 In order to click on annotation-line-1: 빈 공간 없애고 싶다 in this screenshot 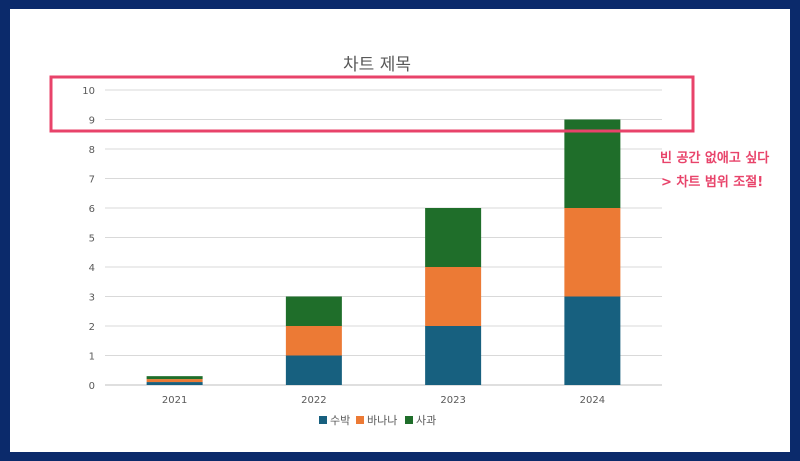, I will do `click(714, 158)`.